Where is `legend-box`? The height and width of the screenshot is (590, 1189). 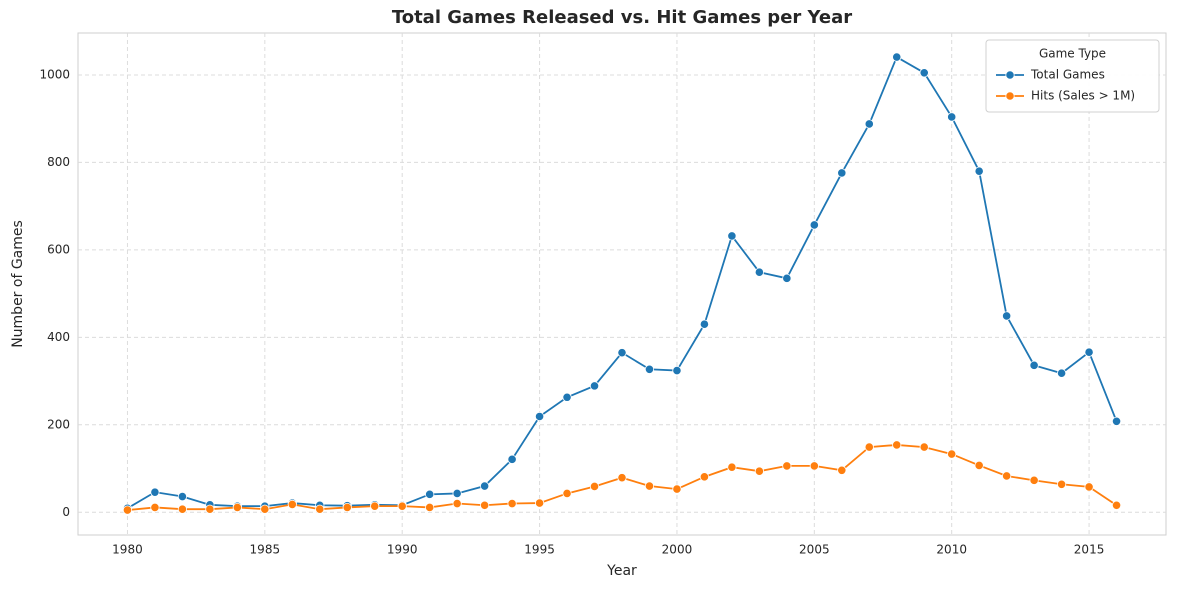 legend-box is located at coordinates (1072, 76).